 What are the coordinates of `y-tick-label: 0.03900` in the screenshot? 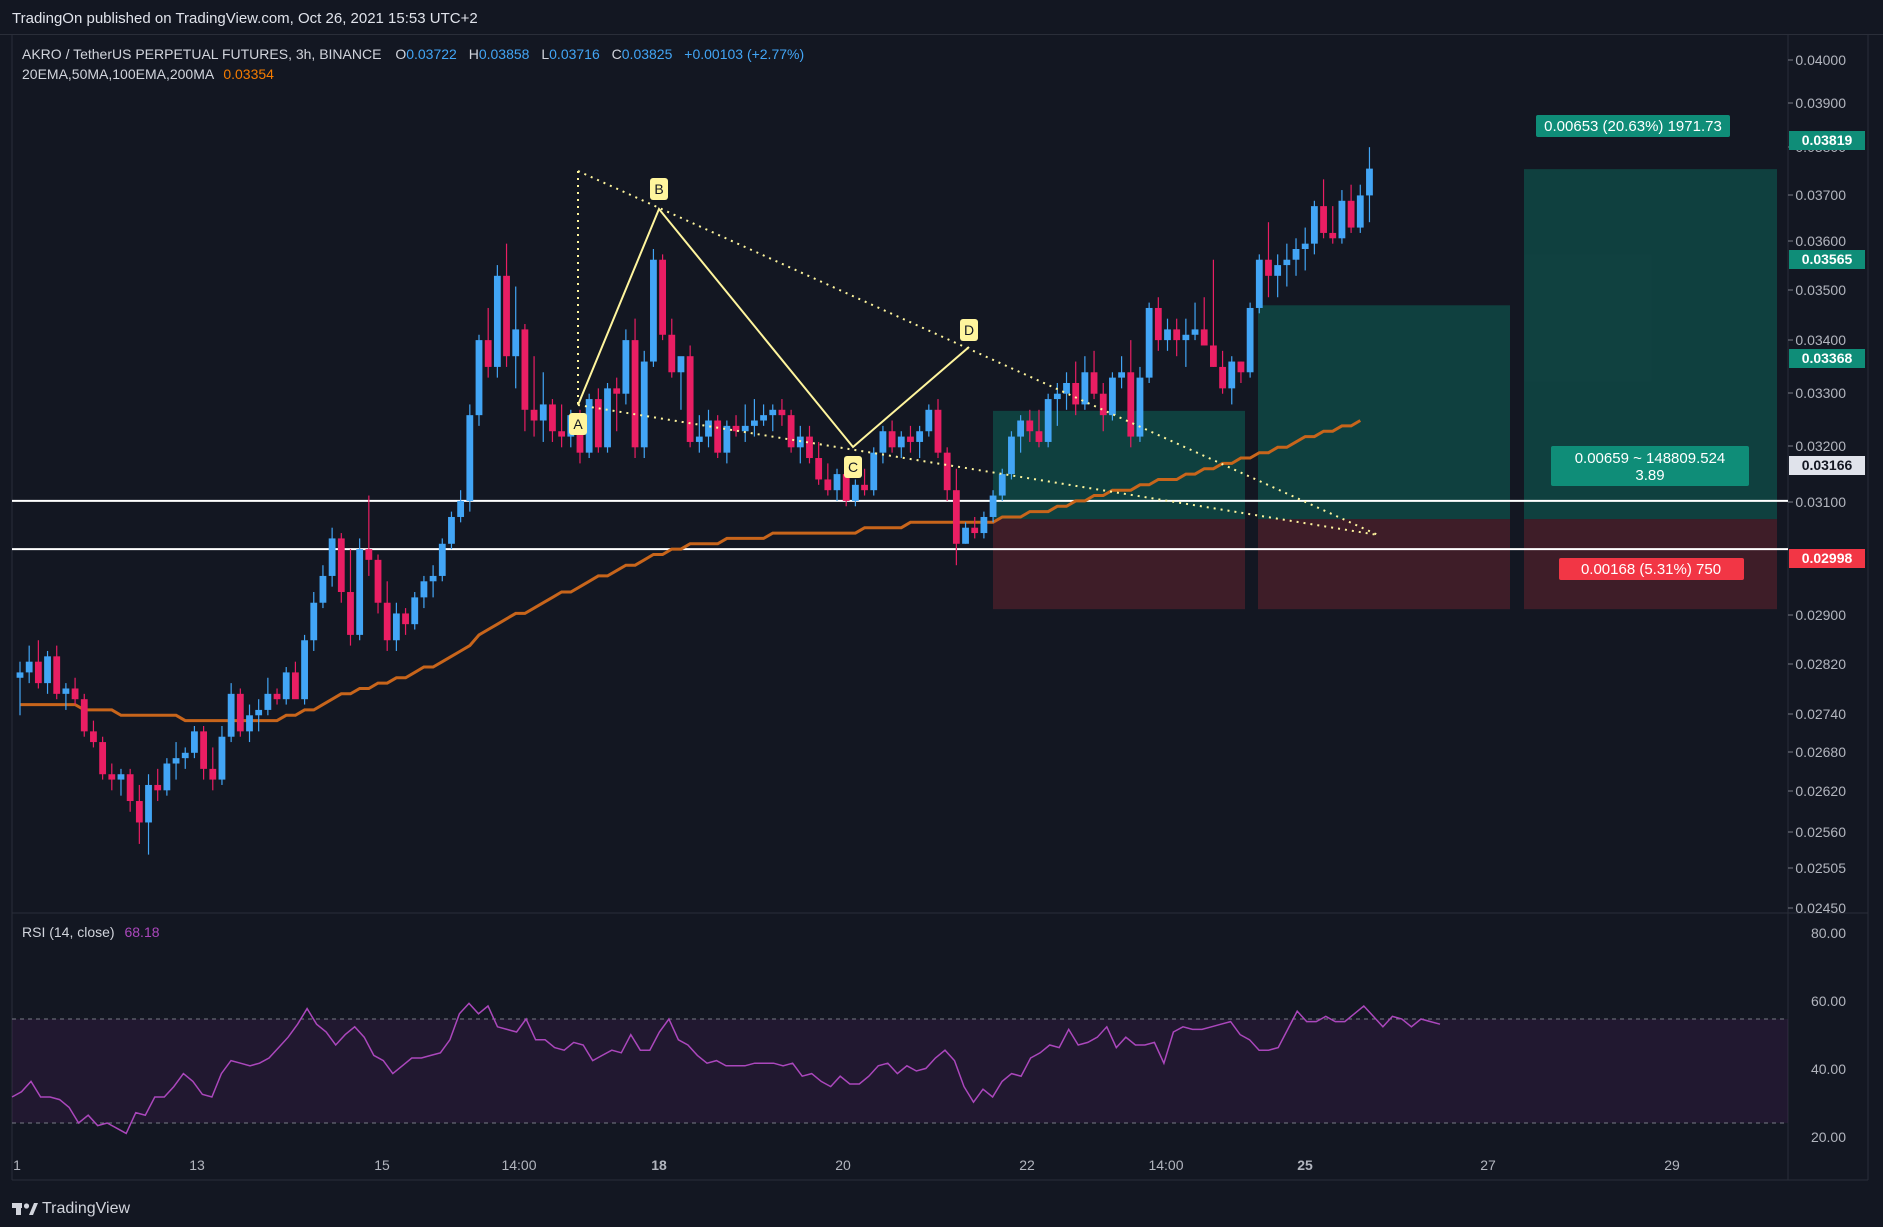 It's located at (1820, 103).